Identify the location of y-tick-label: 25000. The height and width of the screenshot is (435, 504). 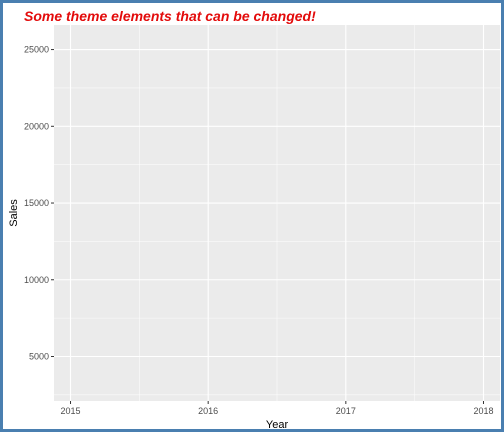
(36, 50).